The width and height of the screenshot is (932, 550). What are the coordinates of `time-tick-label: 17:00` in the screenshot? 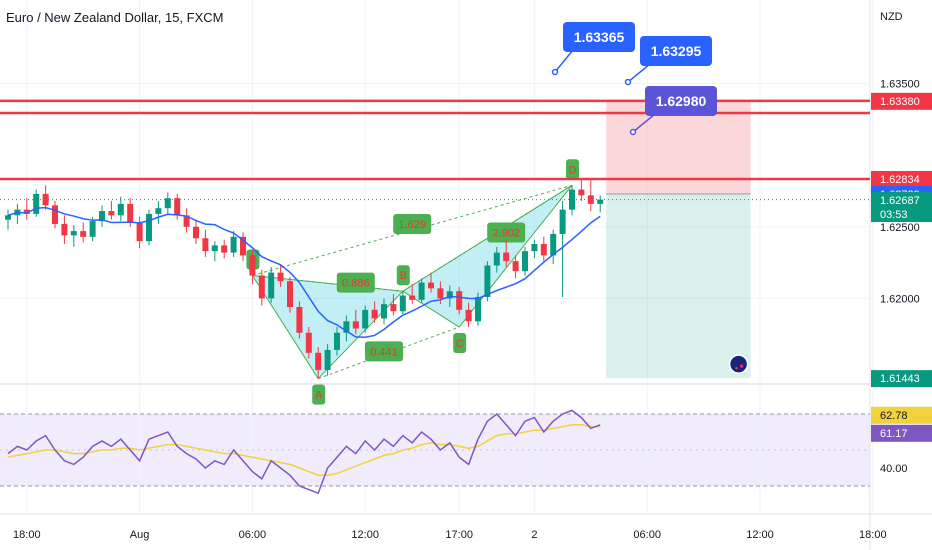 It's located at (459, 535).